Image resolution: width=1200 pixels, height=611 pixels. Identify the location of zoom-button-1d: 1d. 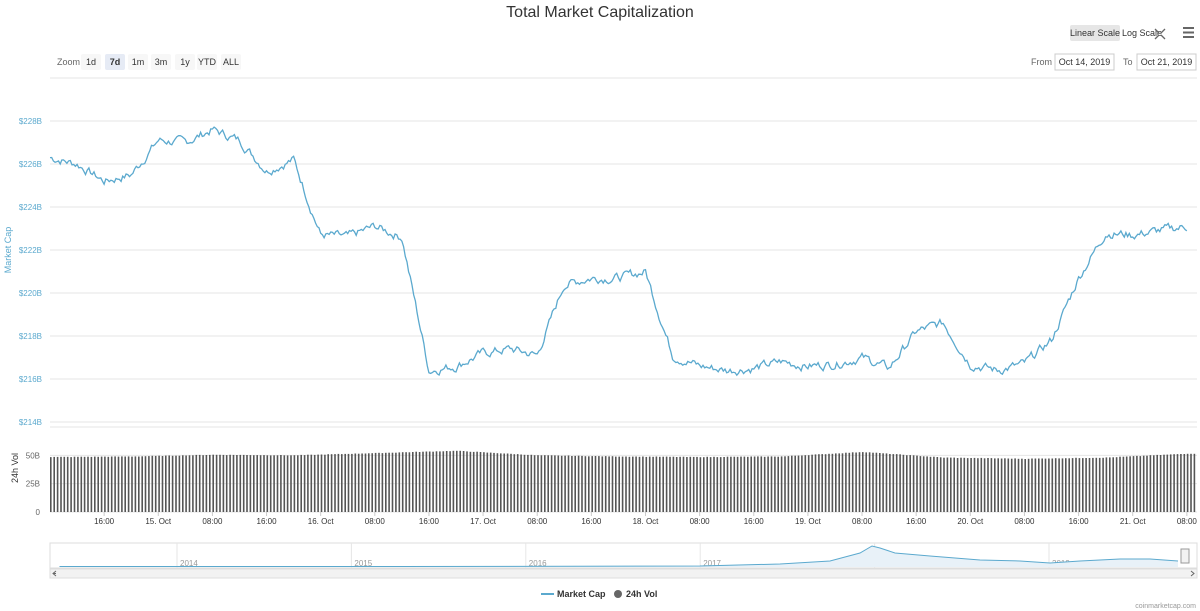
(91, 62).